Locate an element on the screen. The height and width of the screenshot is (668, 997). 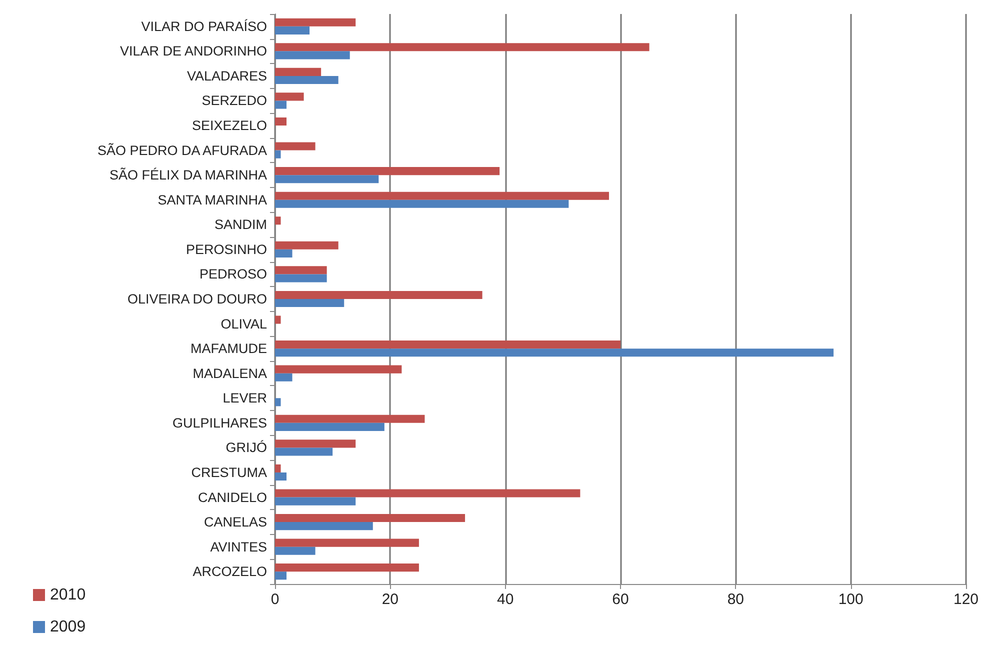
y-tick-label: PEROSINHO is located at coordinates (226, 249).